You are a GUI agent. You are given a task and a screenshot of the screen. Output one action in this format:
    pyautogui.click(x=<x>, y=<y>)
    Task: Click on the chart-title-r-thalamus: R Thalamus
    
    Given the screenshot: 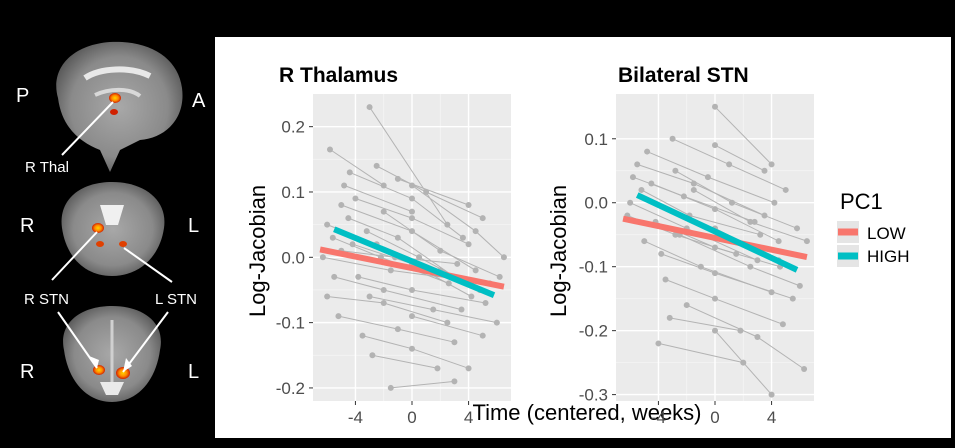 What is the action you would take?
    pyautogui.click(x=338, y=75)
    